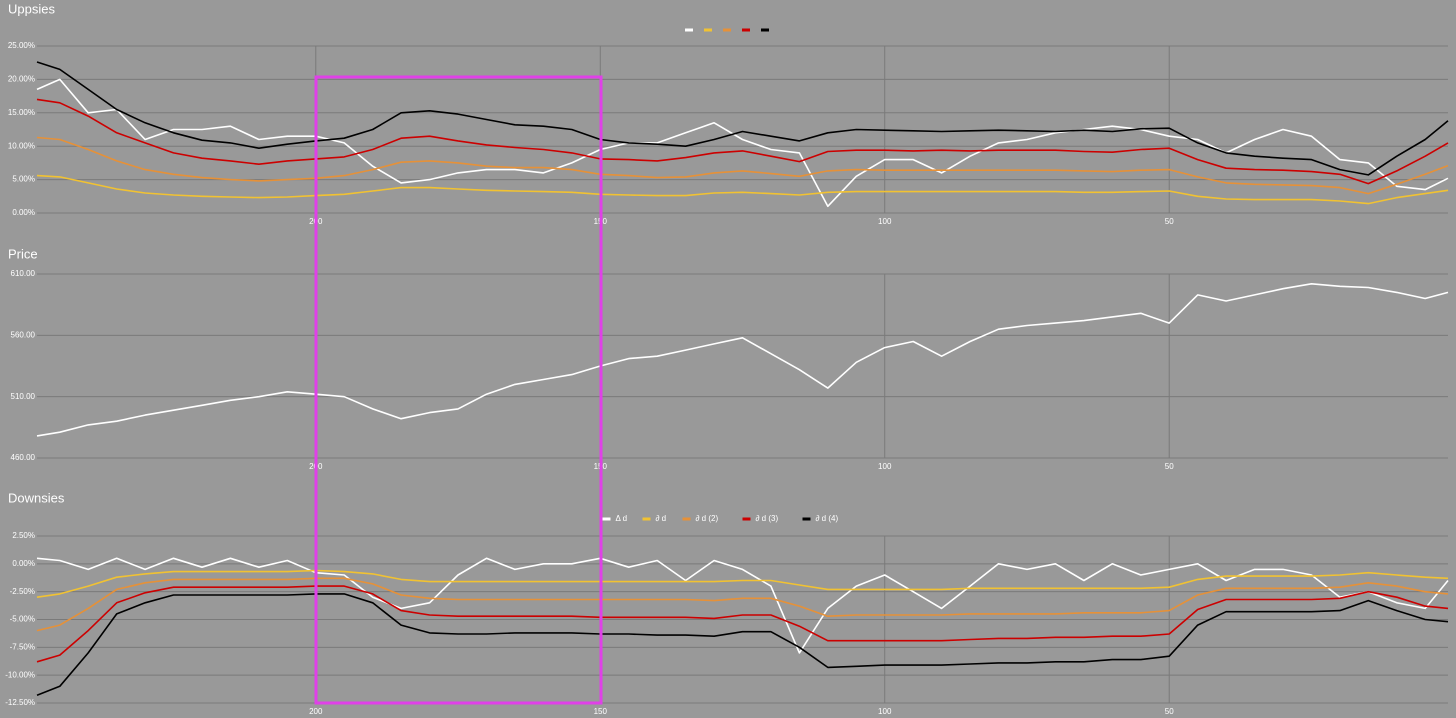 The height and width of the screenshot is (718, 1456). I want to click on legend-label: ∂ d (2), so click(707, 518).